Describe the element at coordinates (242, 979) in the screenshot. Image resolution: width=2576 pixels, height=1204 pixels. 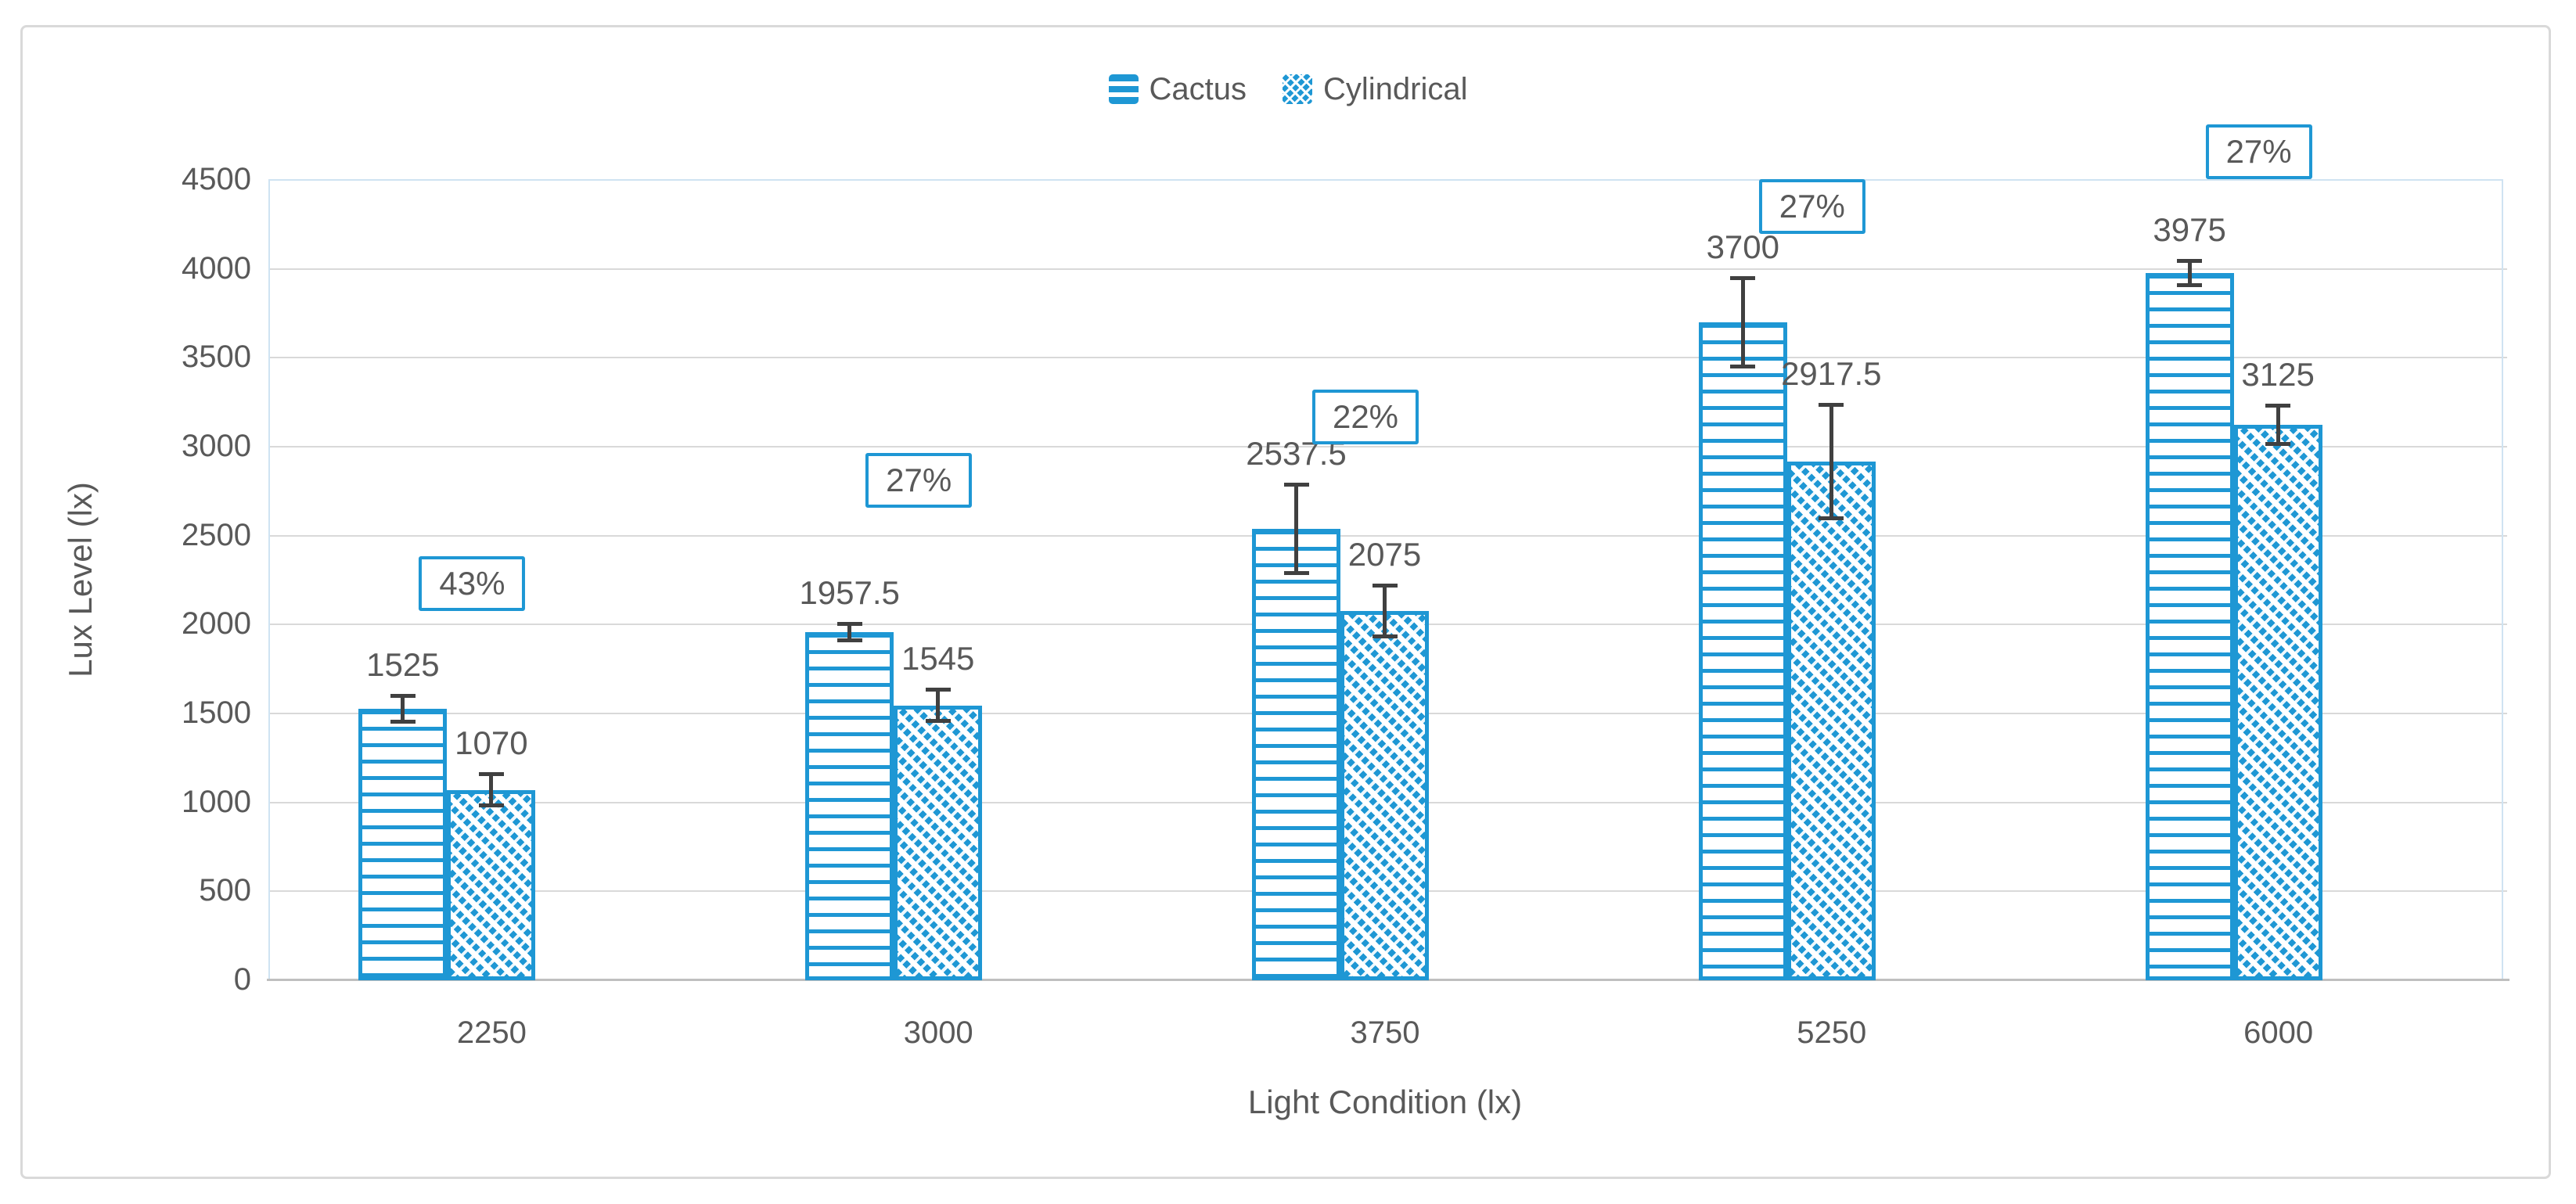
I see `y-tick-0: 0` at that location.